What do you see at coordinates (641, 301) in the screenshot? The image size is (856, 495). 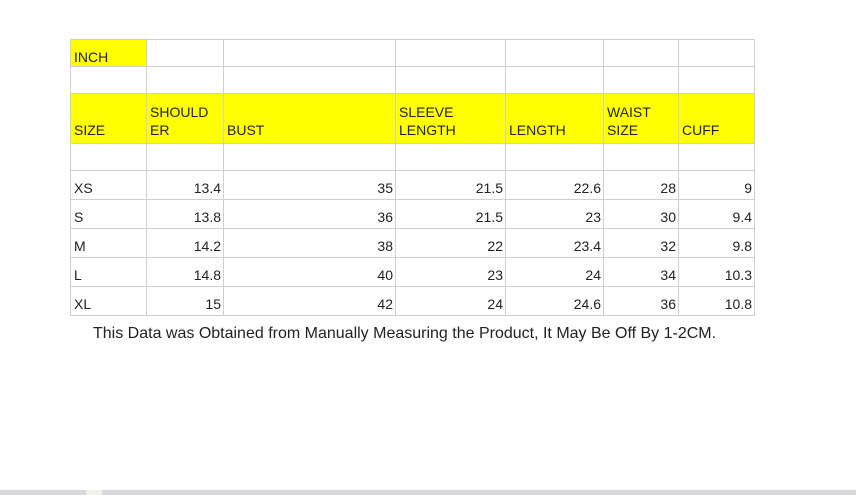 I see `cell-waist-size: 36` at bounding box center [641, 301].